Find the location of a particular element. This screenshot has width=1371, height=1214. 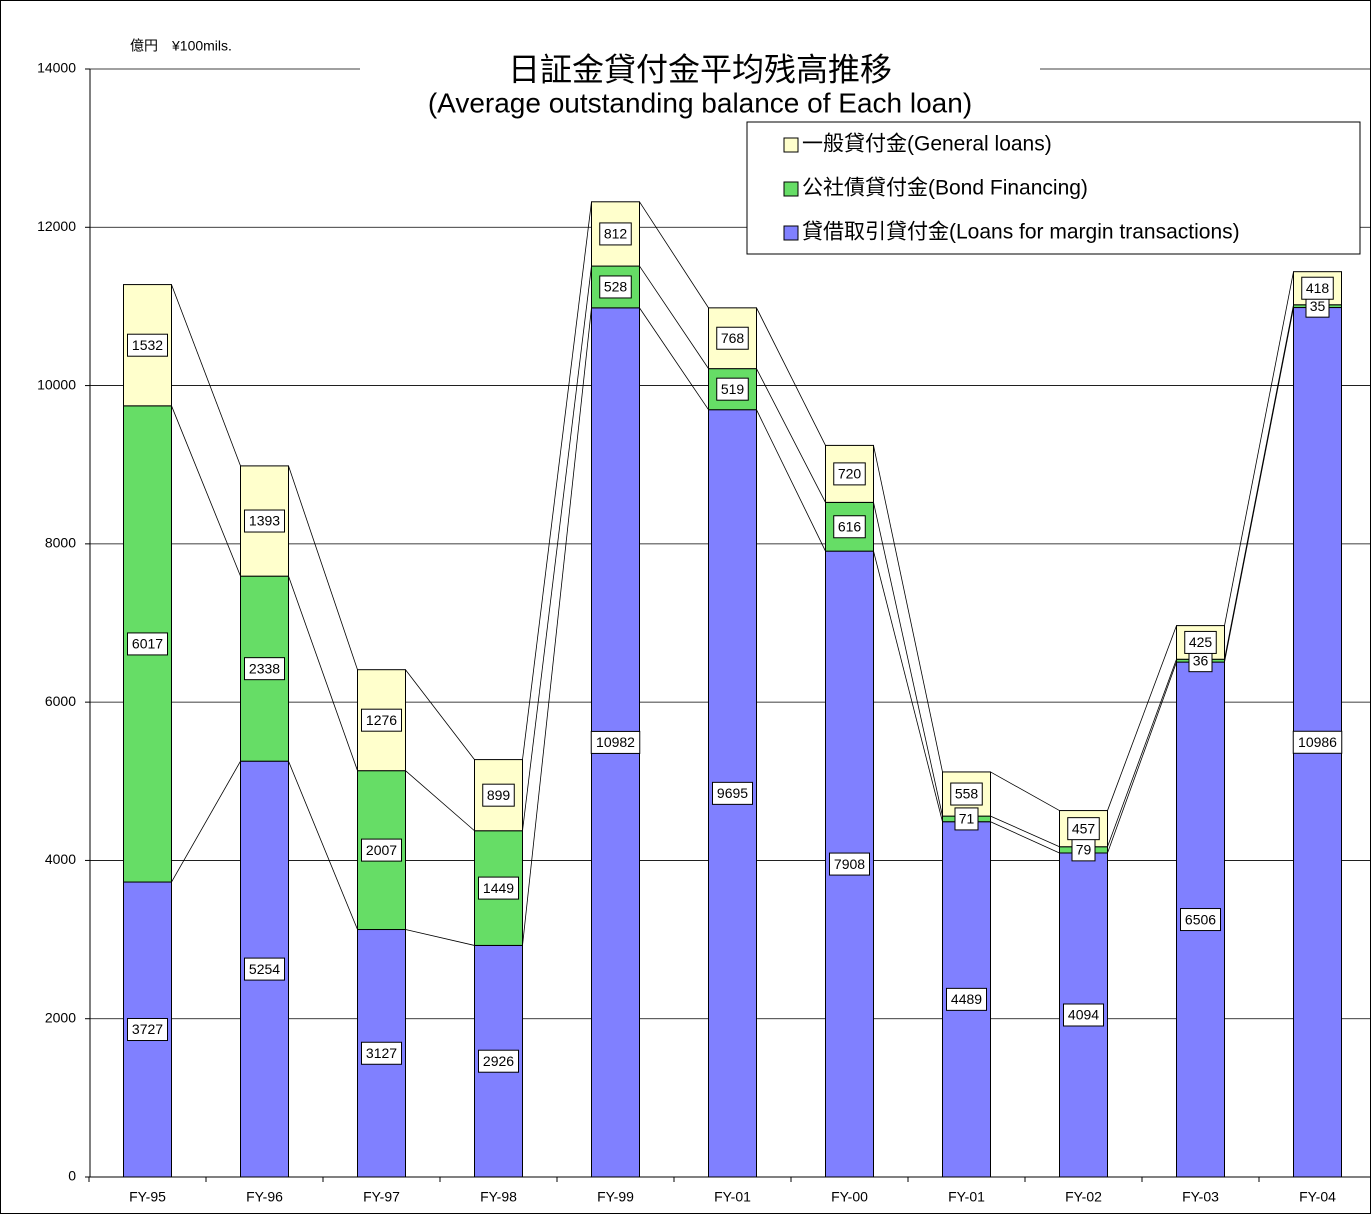

value-label: 10982 is located at coordinates (615, 742).